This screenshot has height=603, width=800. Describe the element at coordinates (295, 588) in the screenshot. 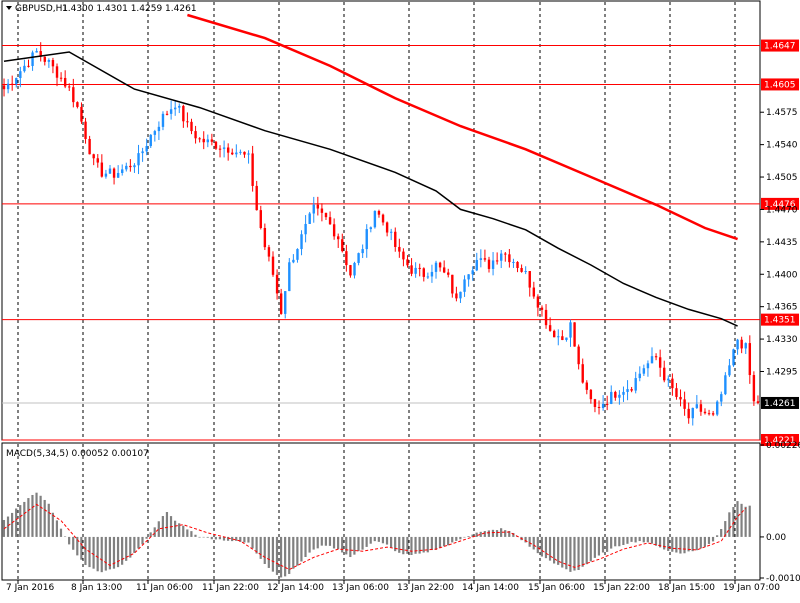

I see `time-tick-label: 12 Jan 14:00` at that location.